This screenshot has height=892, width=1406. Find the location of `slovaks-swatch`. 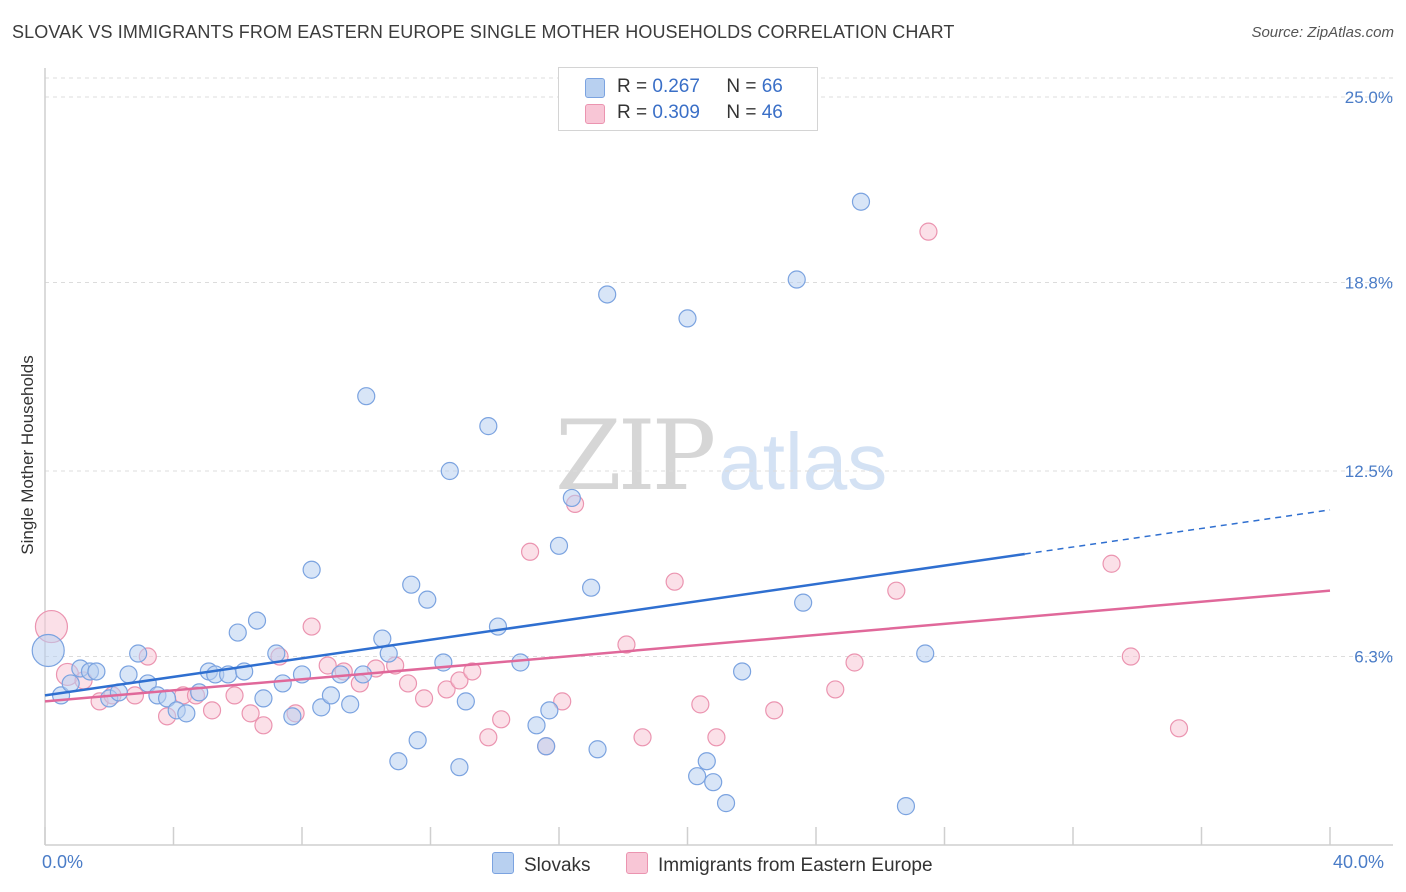

slovaks-swatch is located at coordinates (595, 88).